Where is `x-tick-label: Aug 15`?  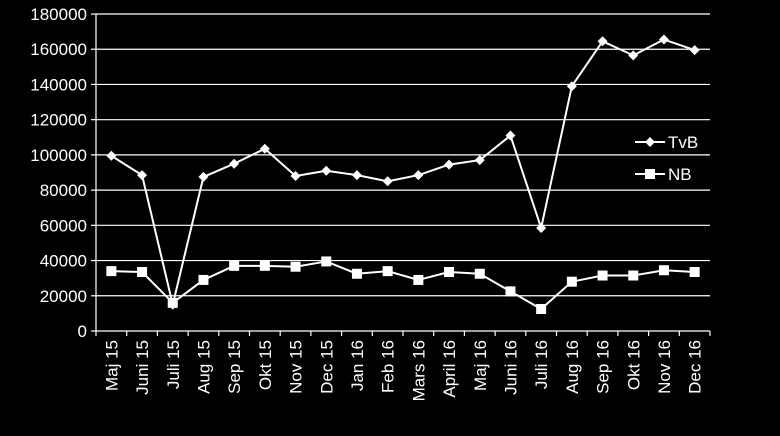 x-tick-label: Aug 15 is located at coordinates (203, 367).